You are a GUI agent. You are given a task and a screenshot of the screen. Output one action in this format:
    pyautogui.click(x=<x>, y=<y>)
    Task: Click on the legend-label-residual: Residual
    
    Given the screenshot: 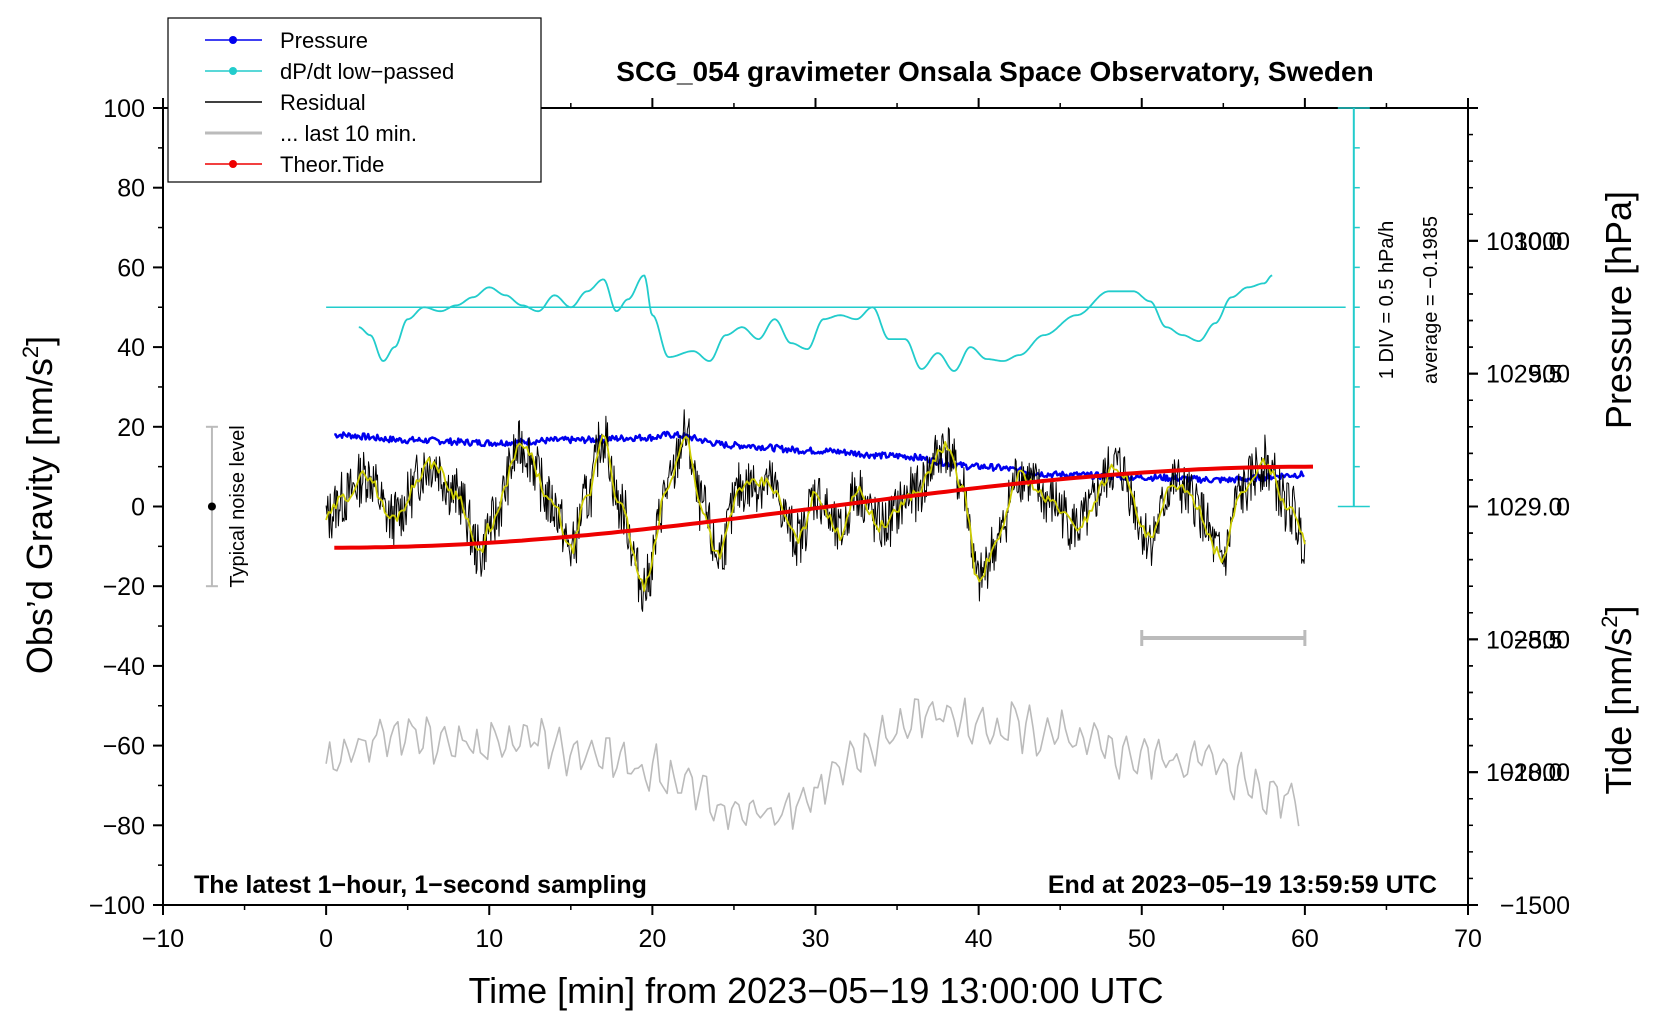 What is the action you would take?
    pyautogui.click(x=323, y=102)
    